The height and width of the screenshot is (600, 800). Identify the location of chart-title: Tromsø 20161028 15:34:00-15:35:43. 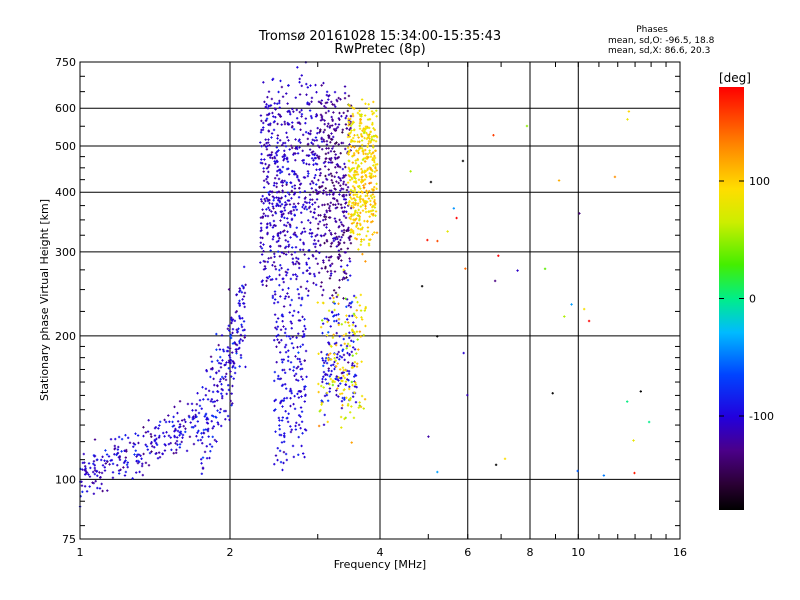
(379, 36).